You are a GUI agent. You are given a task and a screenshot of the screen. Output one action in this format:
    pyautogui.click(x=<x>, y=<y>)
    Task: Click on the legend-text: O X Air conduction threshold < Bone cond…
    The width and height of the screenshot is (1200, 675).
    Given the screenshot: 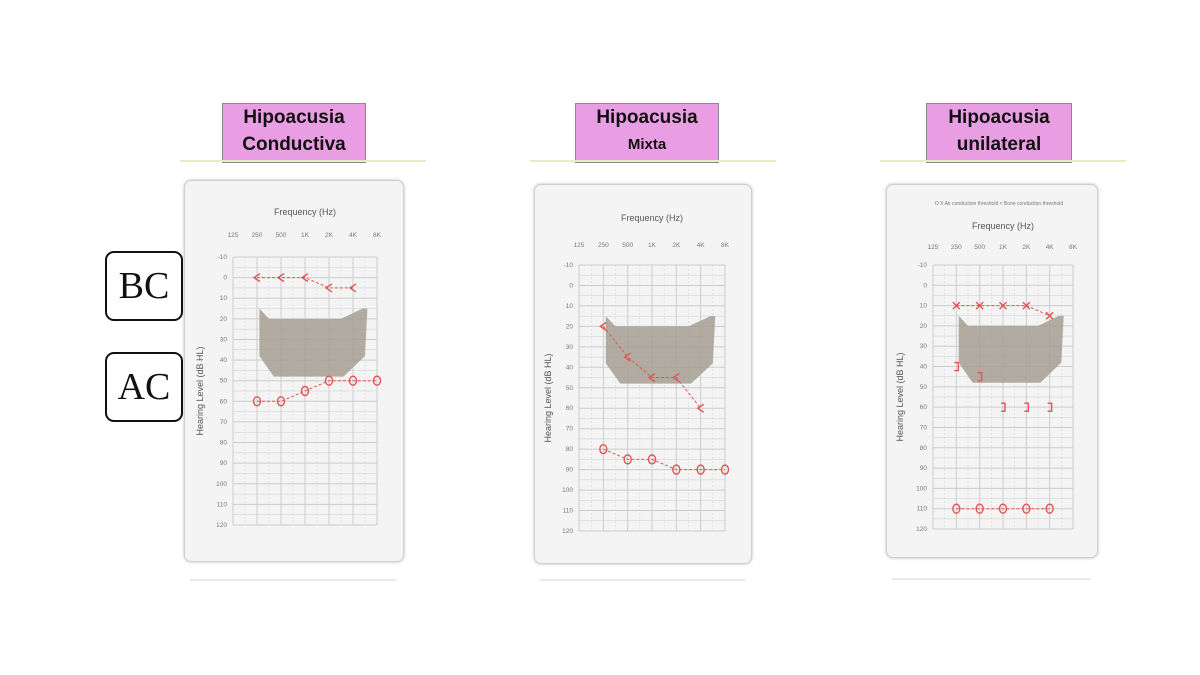 What is the action you would take?
    pyautogui.click(x=999, y=204)
    